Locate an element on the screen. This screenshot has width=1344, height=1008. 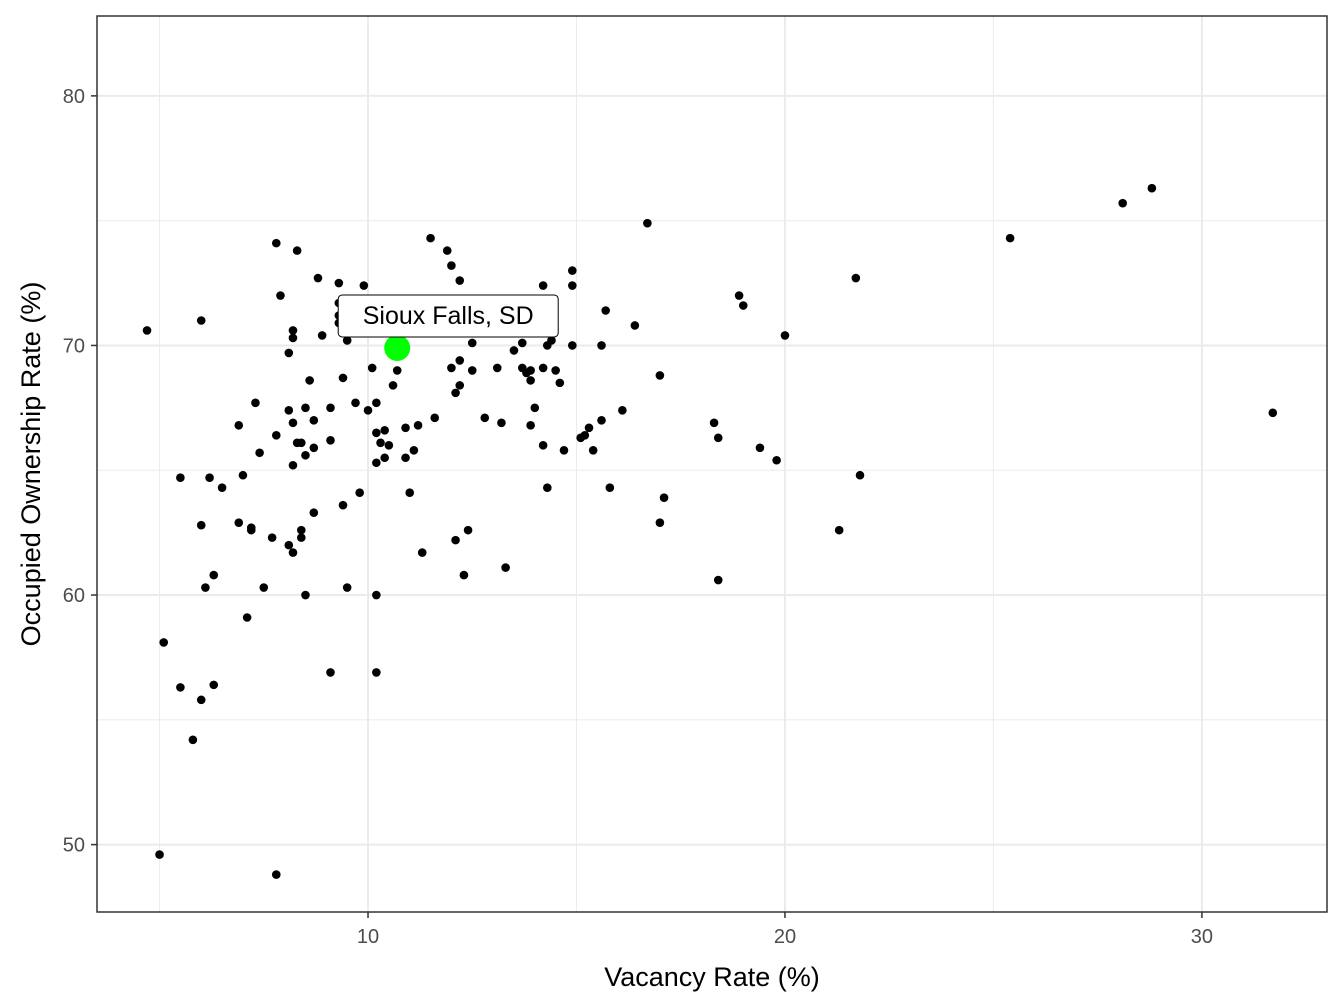
y-axis-title: Occupied Ownership Rate (%) is located at coordinates (31, 464).